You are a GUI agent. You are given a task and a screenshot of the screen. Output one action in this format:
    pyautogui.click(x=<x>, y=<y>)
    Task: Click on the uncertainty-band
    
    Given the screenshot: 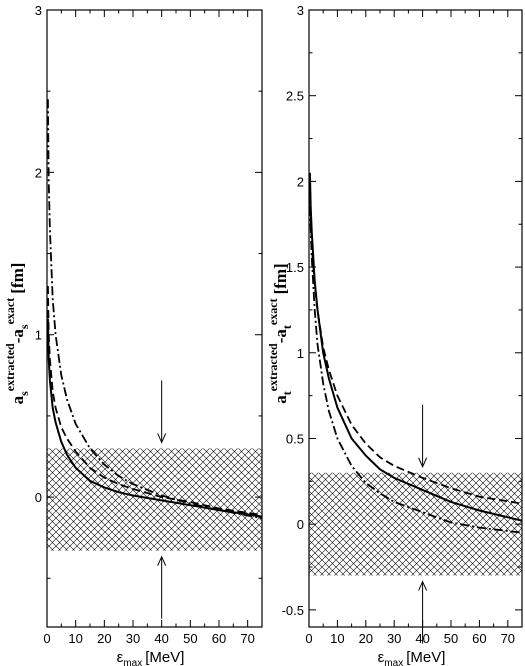 What is the action you would take?
    pyautogui.click(x=415, y=524)
    